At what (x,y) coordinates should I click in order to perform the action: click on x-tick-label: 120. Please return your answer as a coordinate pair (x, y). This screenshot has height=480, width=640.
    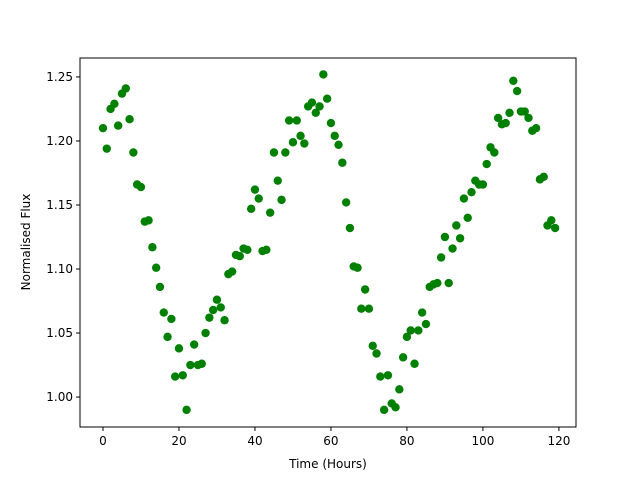
    Looking at the image, I should click on (558, 441).